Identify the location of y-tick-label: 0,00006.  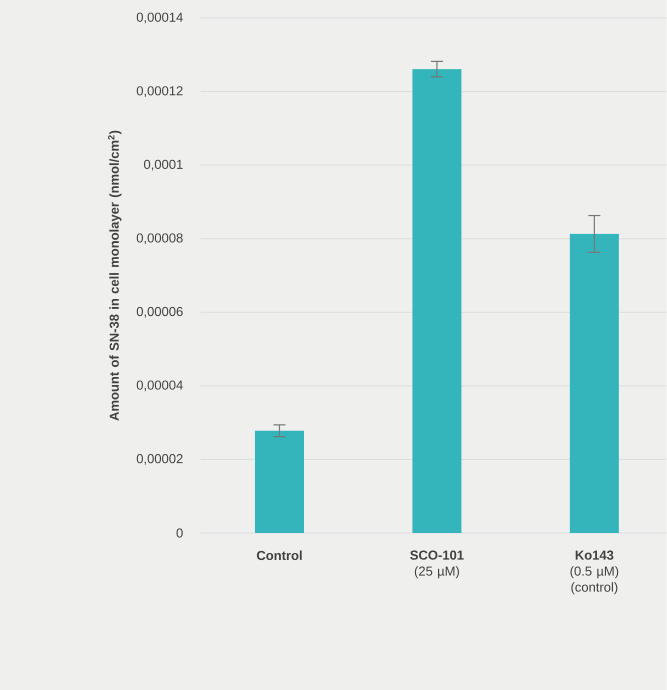
(159, 312).